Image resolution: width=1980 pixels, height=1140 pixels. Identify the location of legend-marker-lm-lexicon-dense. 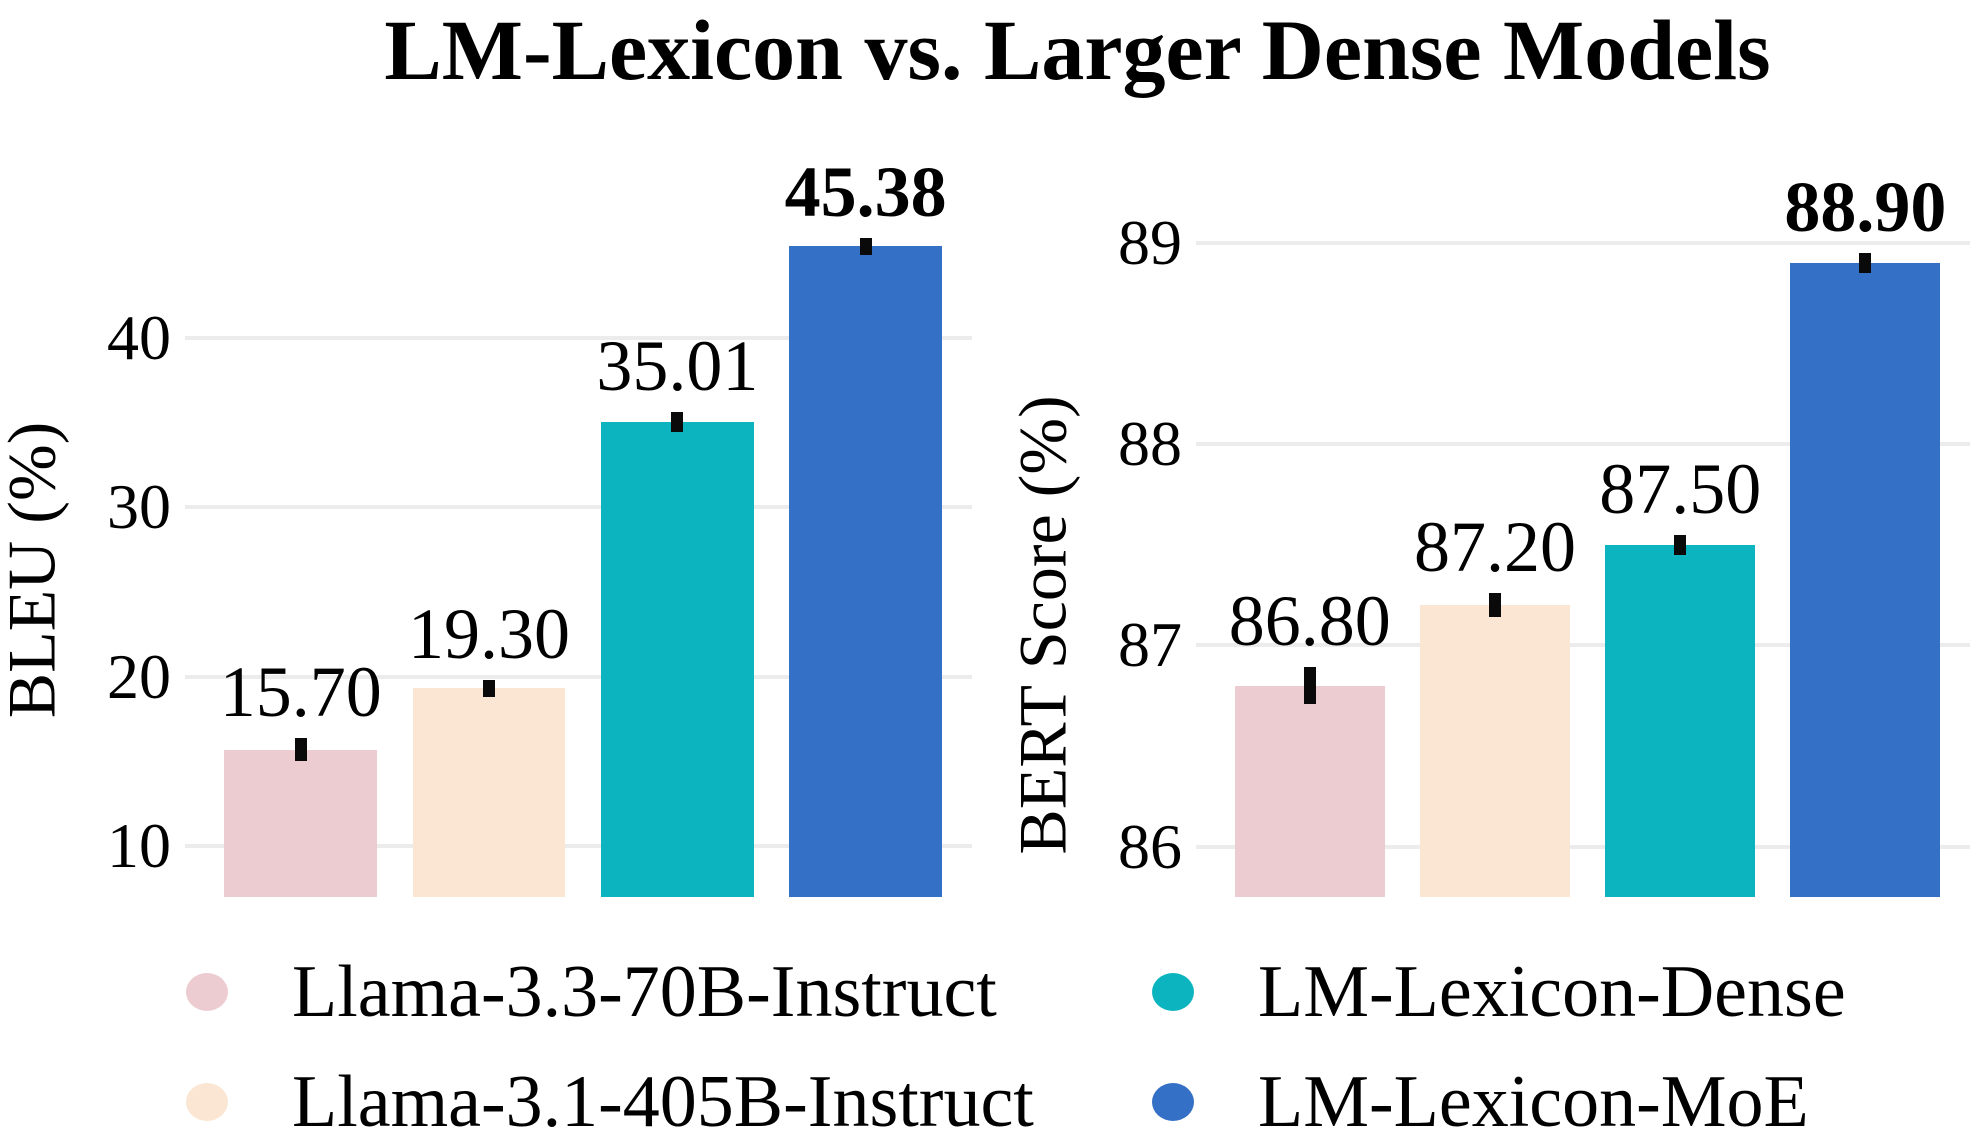
(1173, 992).